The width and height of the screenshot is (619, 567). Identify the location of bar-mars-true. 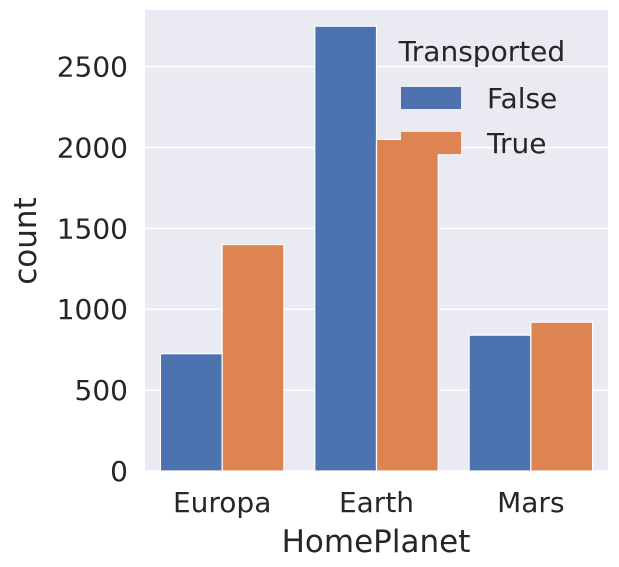
(562, 396).